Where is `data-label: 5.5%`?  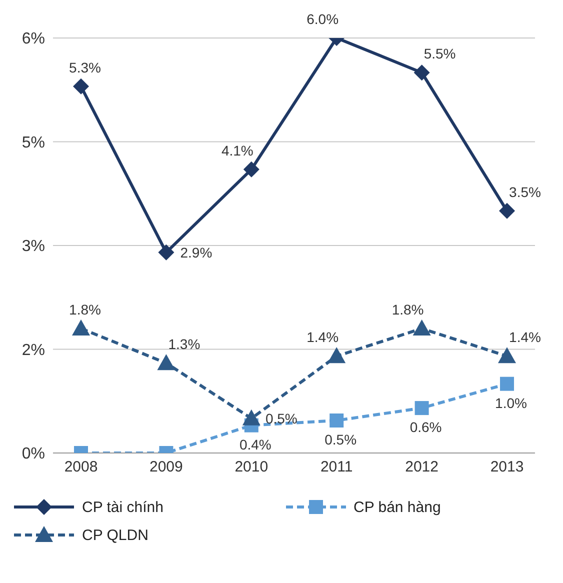 data-label: 5.5% is located at coordinates (440, 54).